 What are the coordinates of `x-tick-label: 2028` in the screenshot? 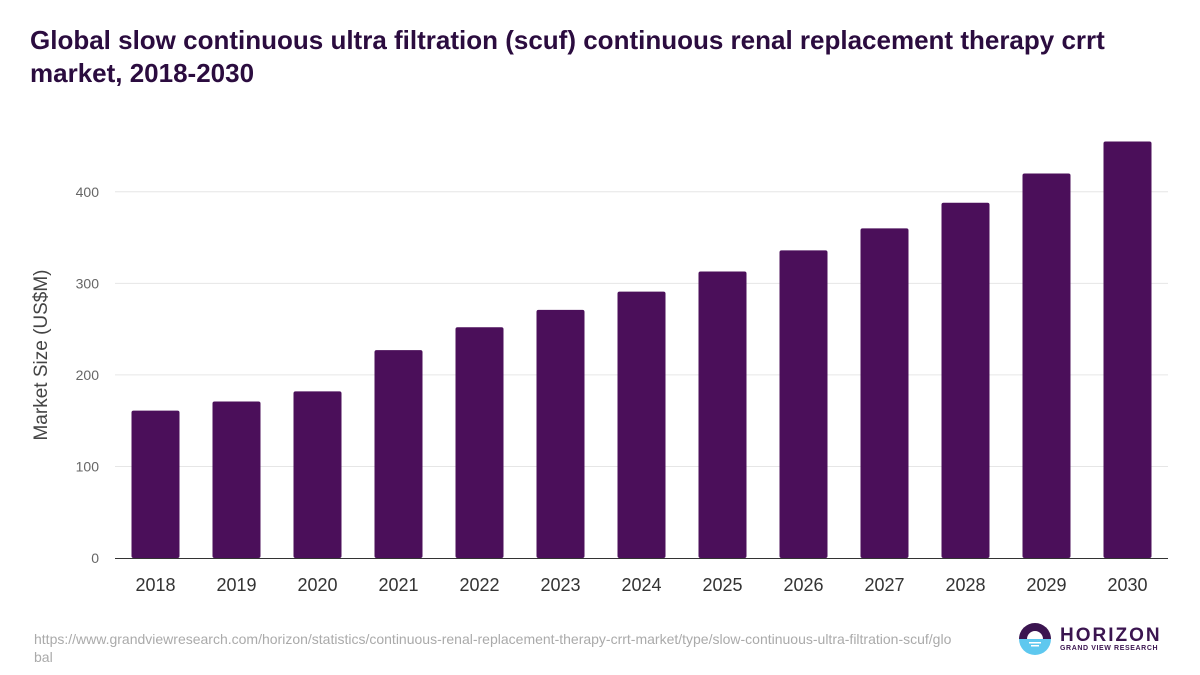 It's located at (965, 585).